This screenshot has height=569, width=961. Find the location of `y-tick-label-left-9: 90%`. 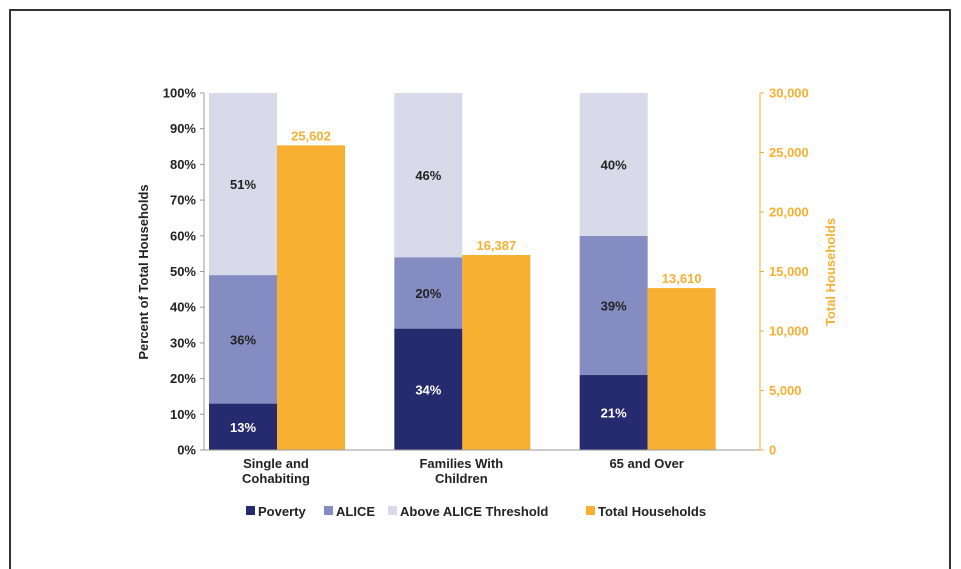

y-tick-label-left-9: 90% is located at coordinates (183, 128).